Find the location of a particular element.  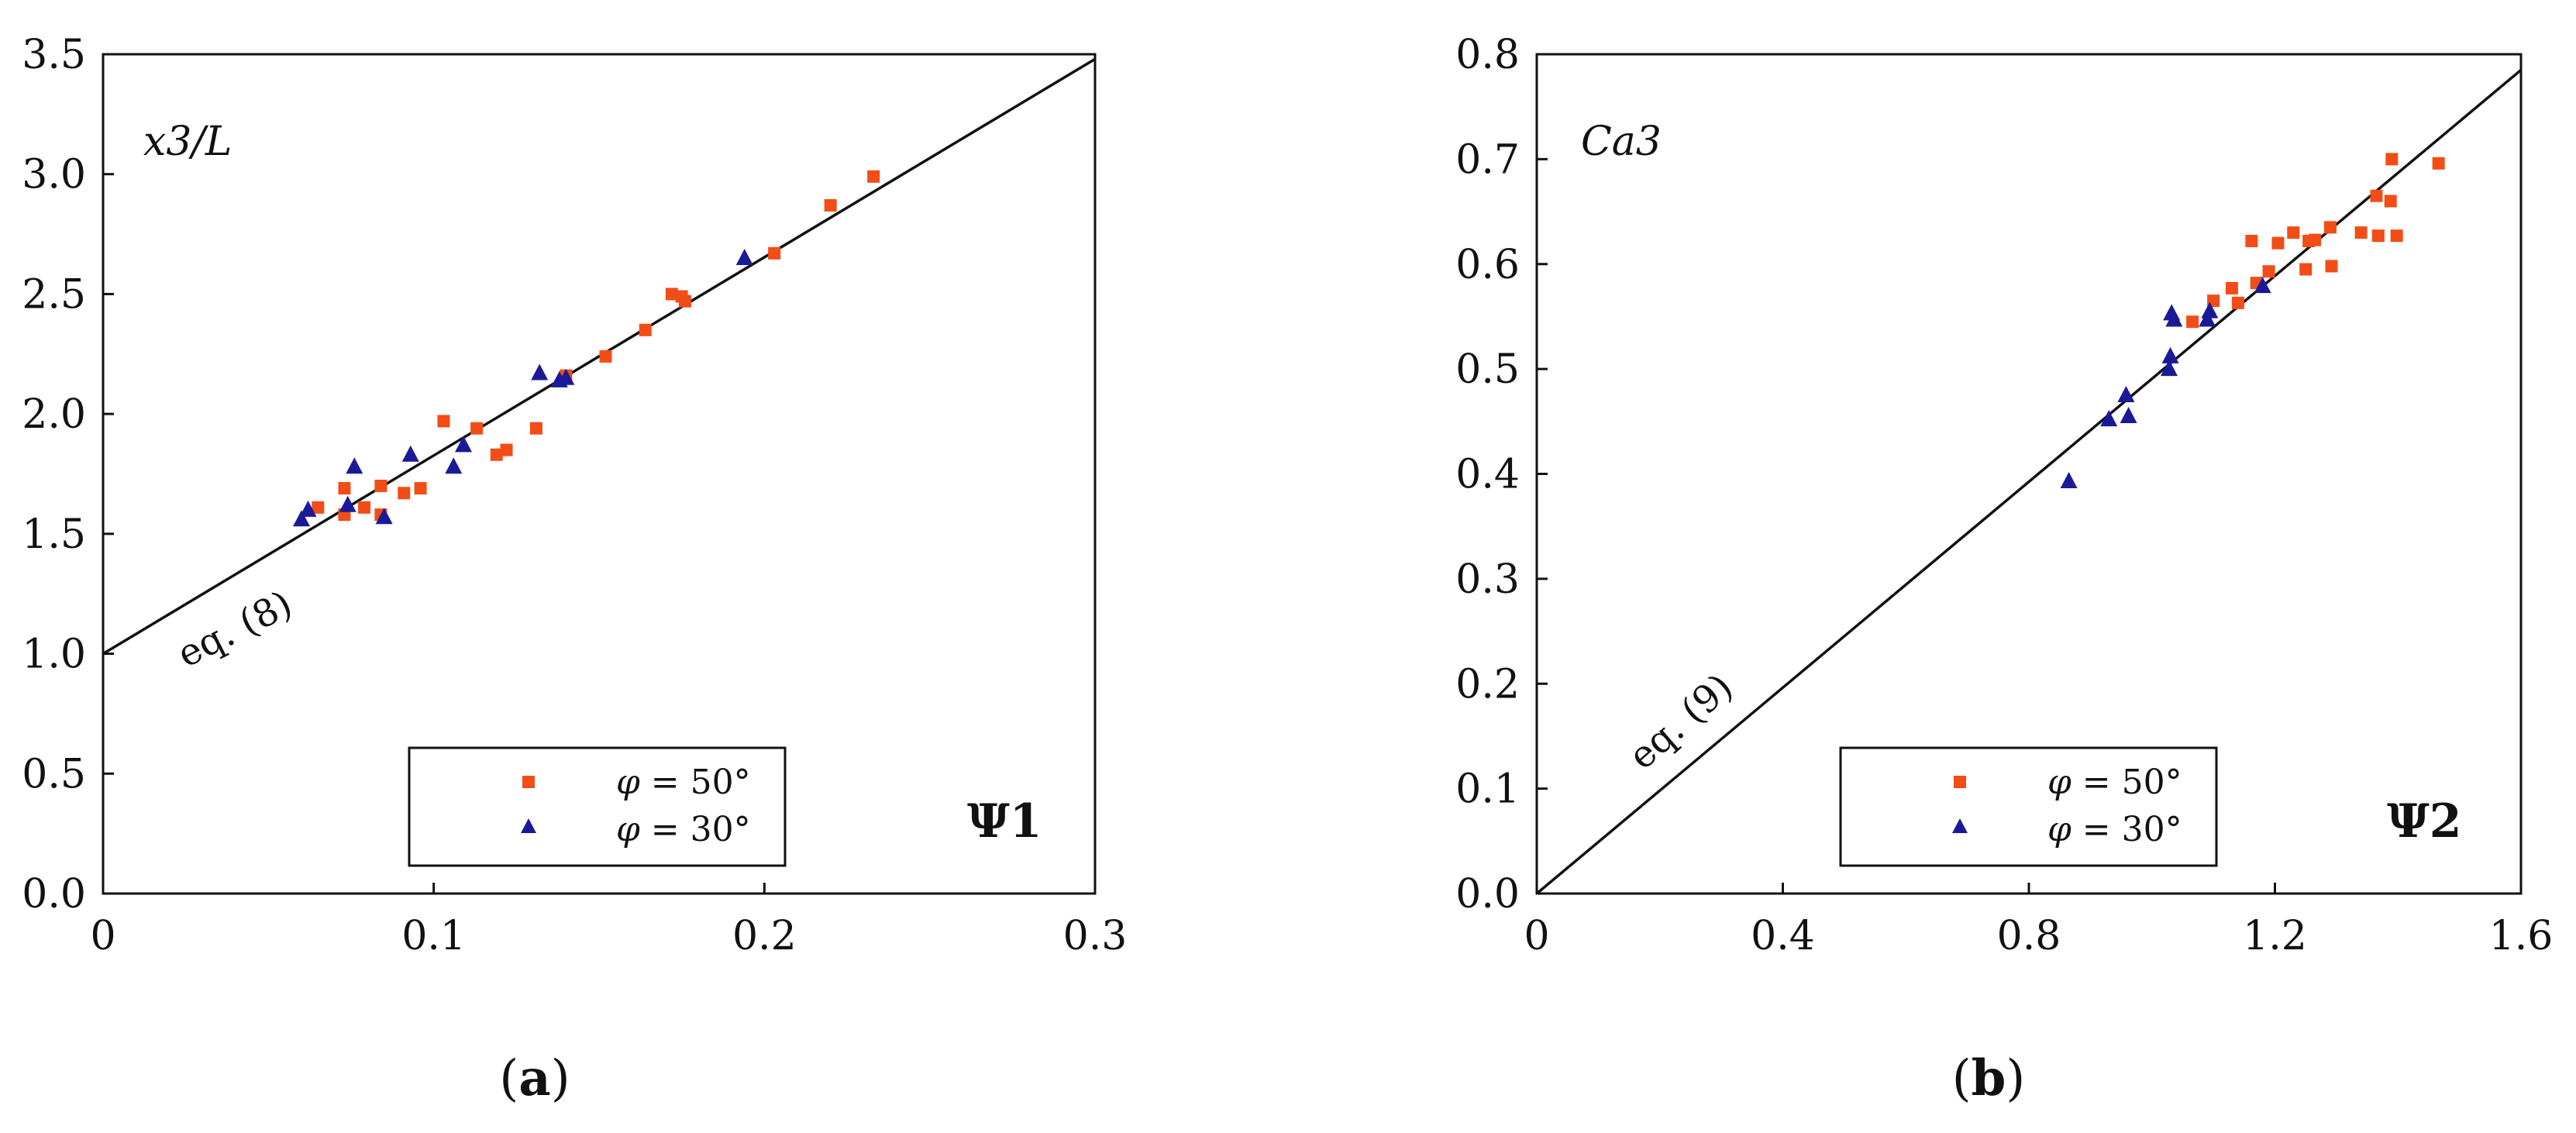

y-tick-label: 0.5 is located at coordinates (1487, 369).